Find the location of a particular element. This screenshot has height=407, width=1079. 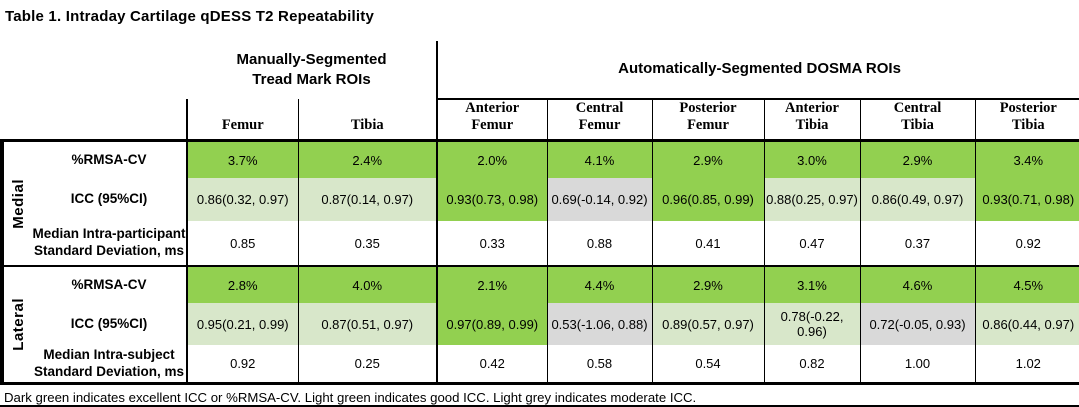

column-header-femur: Femur is located at coordinates (242, 120).